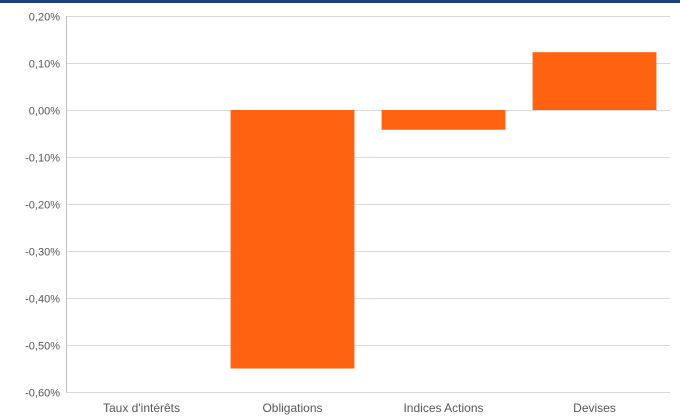 The image size is (680, 418). What do you see at coordinates (42, 347) in the screenshot?
I see `y-tick-label: -0,50%` at bounding box center [42, 347].